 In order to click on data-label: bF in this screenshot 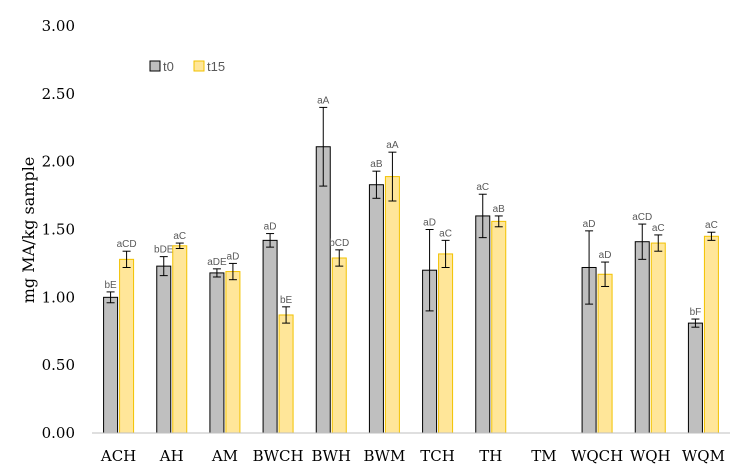, I will do `click(696, 312)`.